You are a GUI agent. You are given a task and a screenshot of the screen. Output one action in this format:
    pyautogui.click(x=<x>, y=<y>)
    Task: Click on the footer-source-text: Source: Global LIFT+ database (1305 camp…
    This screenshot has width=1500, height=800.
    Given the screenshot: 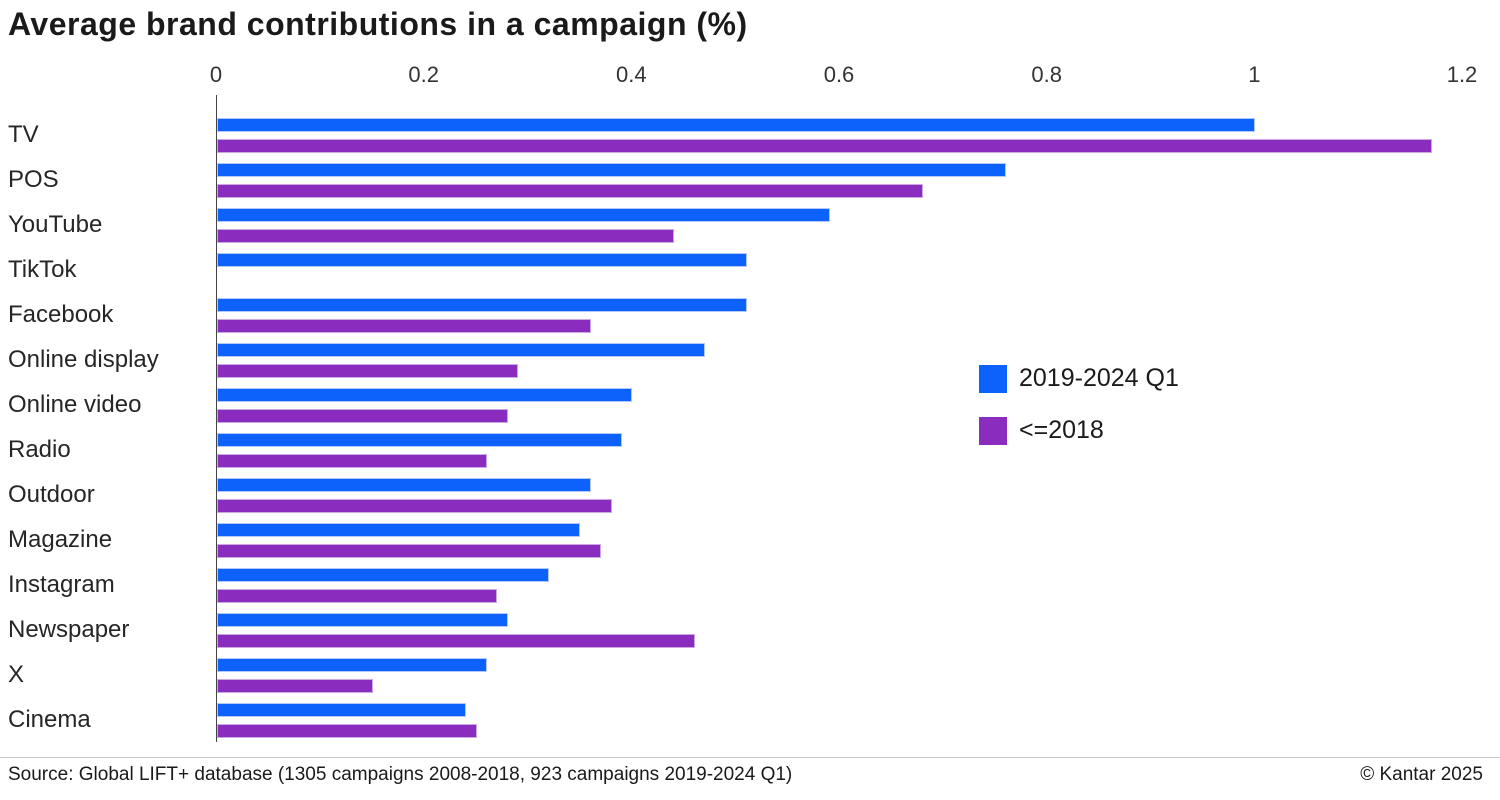 What is the action you would take?
    pyautogui.click(x=400, y=774)
    